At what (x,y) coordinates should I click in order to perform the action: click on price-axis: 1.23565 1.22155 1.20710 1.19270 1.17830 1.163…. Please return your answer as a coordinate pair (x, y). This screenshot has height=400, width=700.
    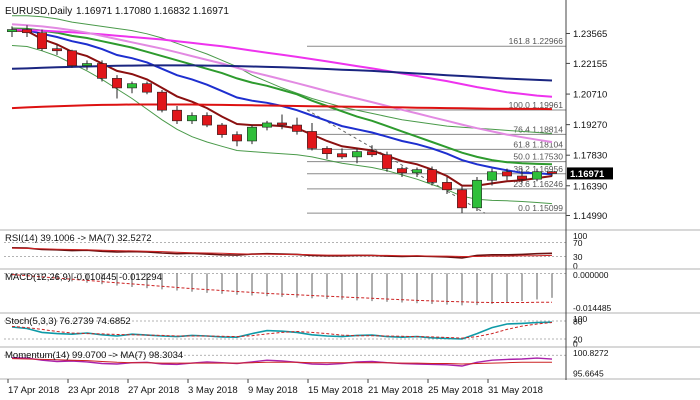
    Looking at the image, I should click on (589, 190).